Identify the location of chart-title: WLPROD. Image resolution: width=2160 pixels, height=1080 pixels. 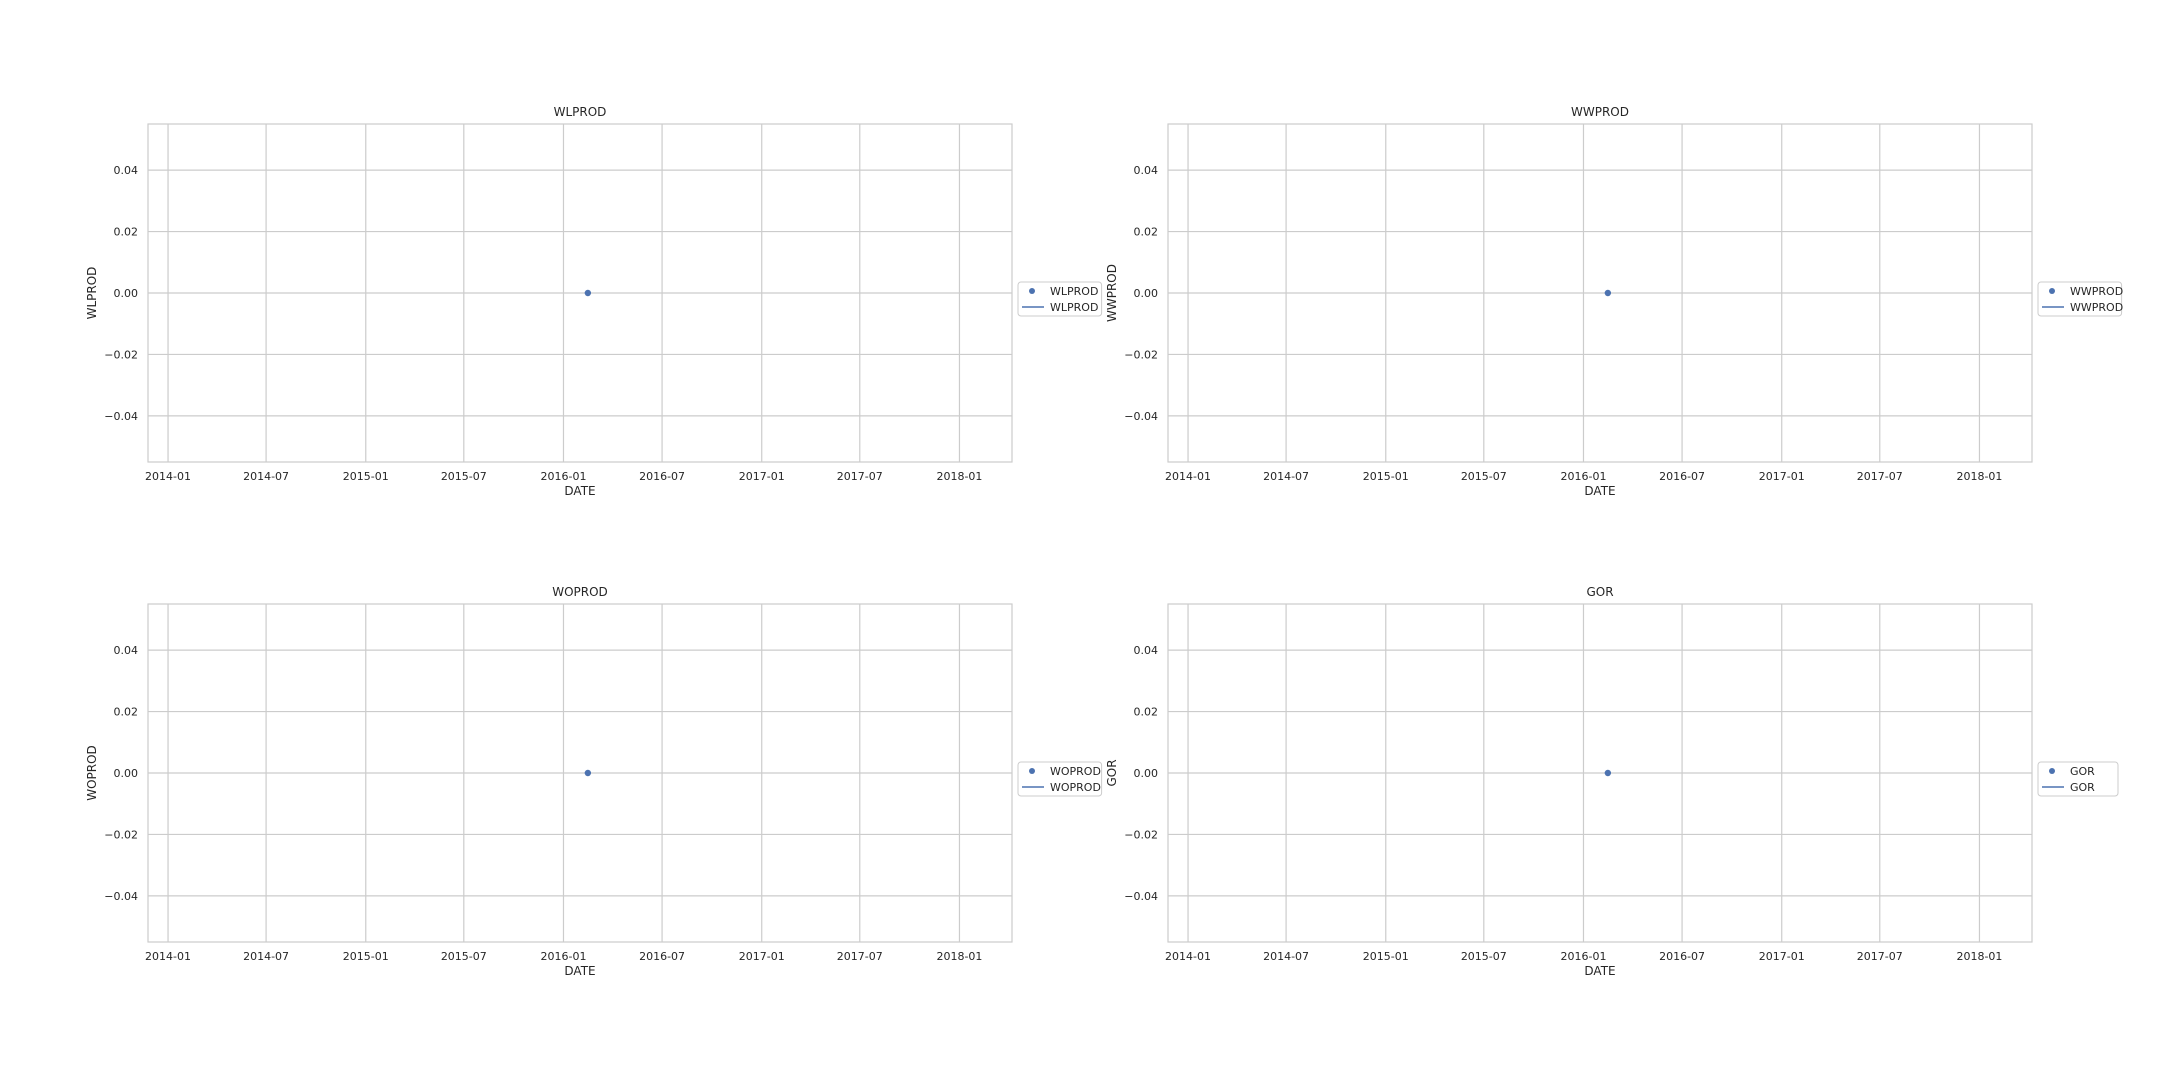
(580, 112).